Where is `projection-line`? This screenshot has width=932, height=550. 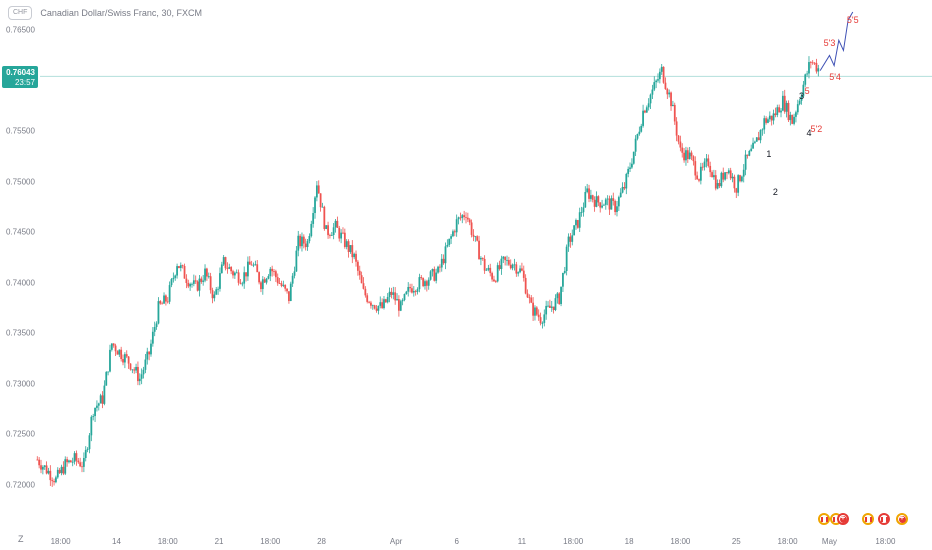 projection-line is located at coordinates (836, 41).